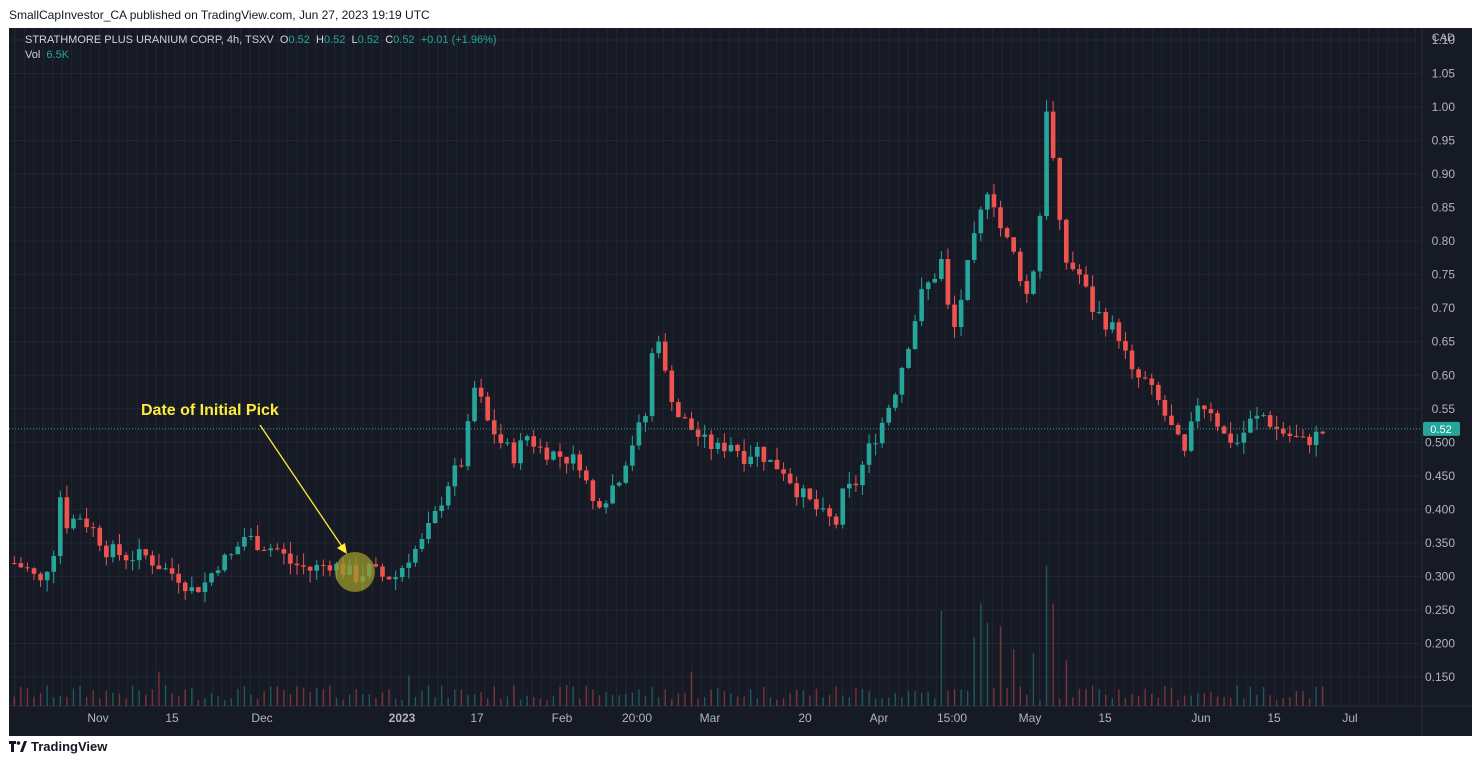  Describe the element at coordinates (58, 746) in the screenshot. I see `footer-brand: TradingView` at that location.